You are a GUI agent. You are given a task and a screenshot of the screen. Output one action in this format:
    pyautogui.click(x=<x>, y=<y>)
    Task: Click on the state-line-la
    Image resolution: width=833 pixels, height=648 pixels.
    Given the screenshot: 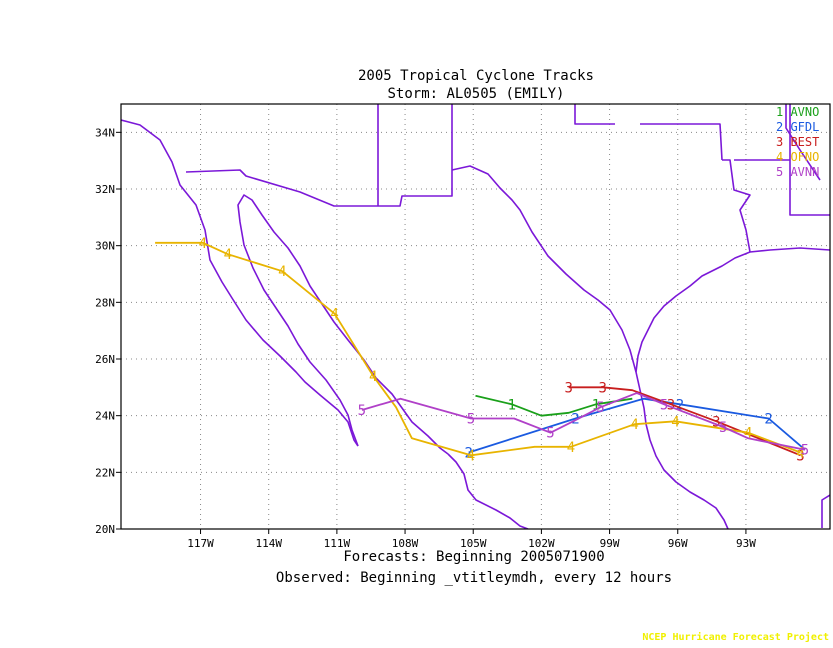 What is the action you would take?
    pyautogui.click(x=736, y=206)
    